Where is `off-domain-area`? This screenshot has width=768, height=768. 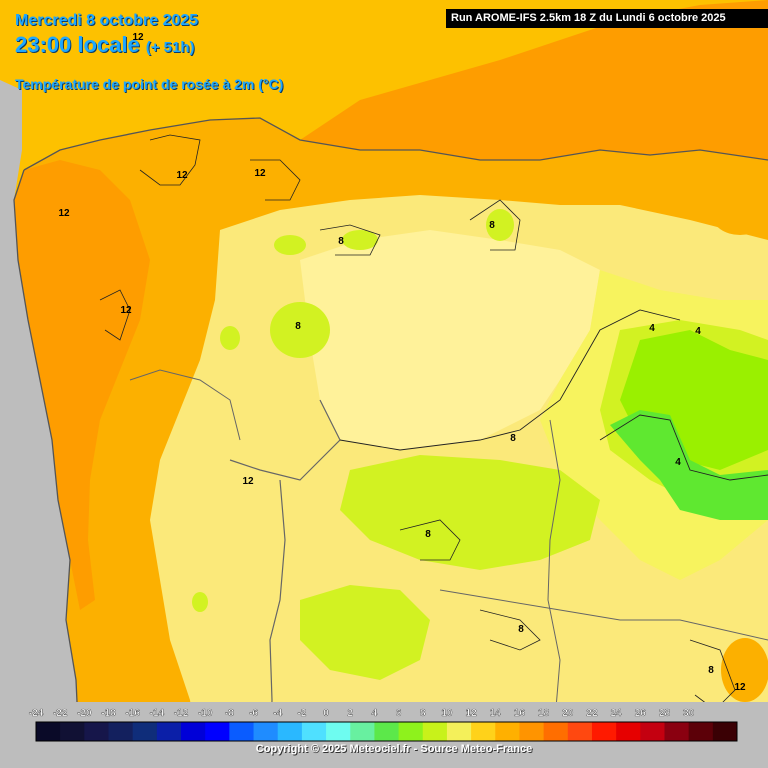 off-domain-area is located at coordinates (40, 424).